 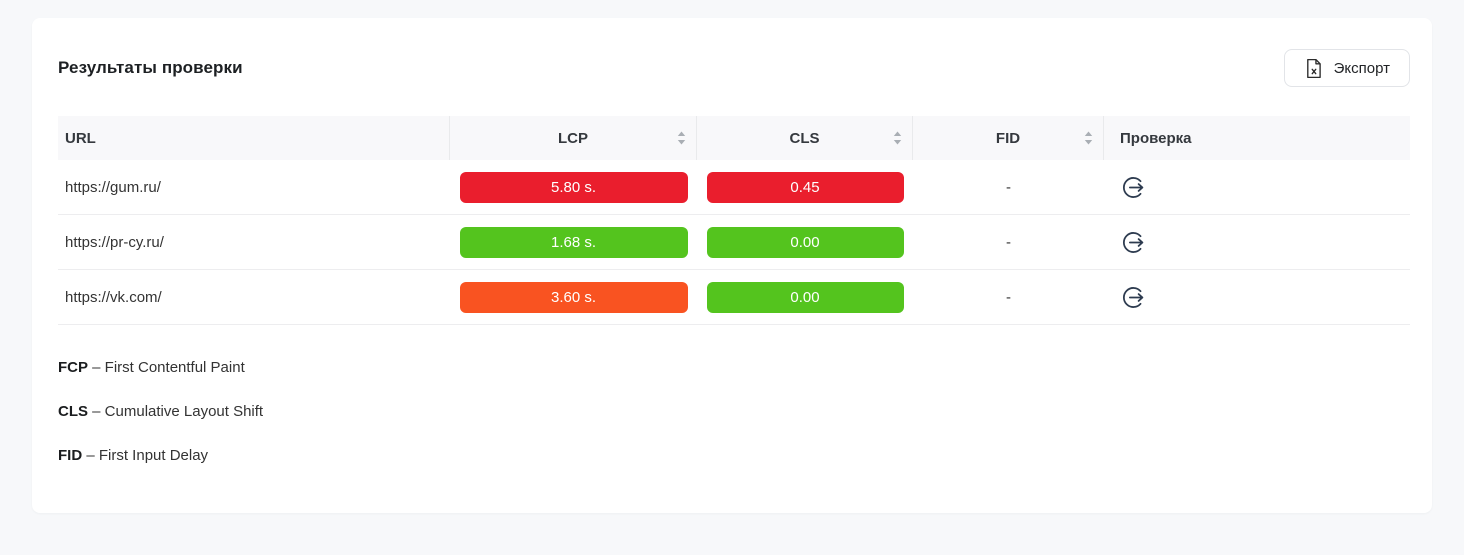 What do you see at coordinates (805, 187) in the screenshot?
I see `cls-badge: 0.45` at bounding box center [805, 187].